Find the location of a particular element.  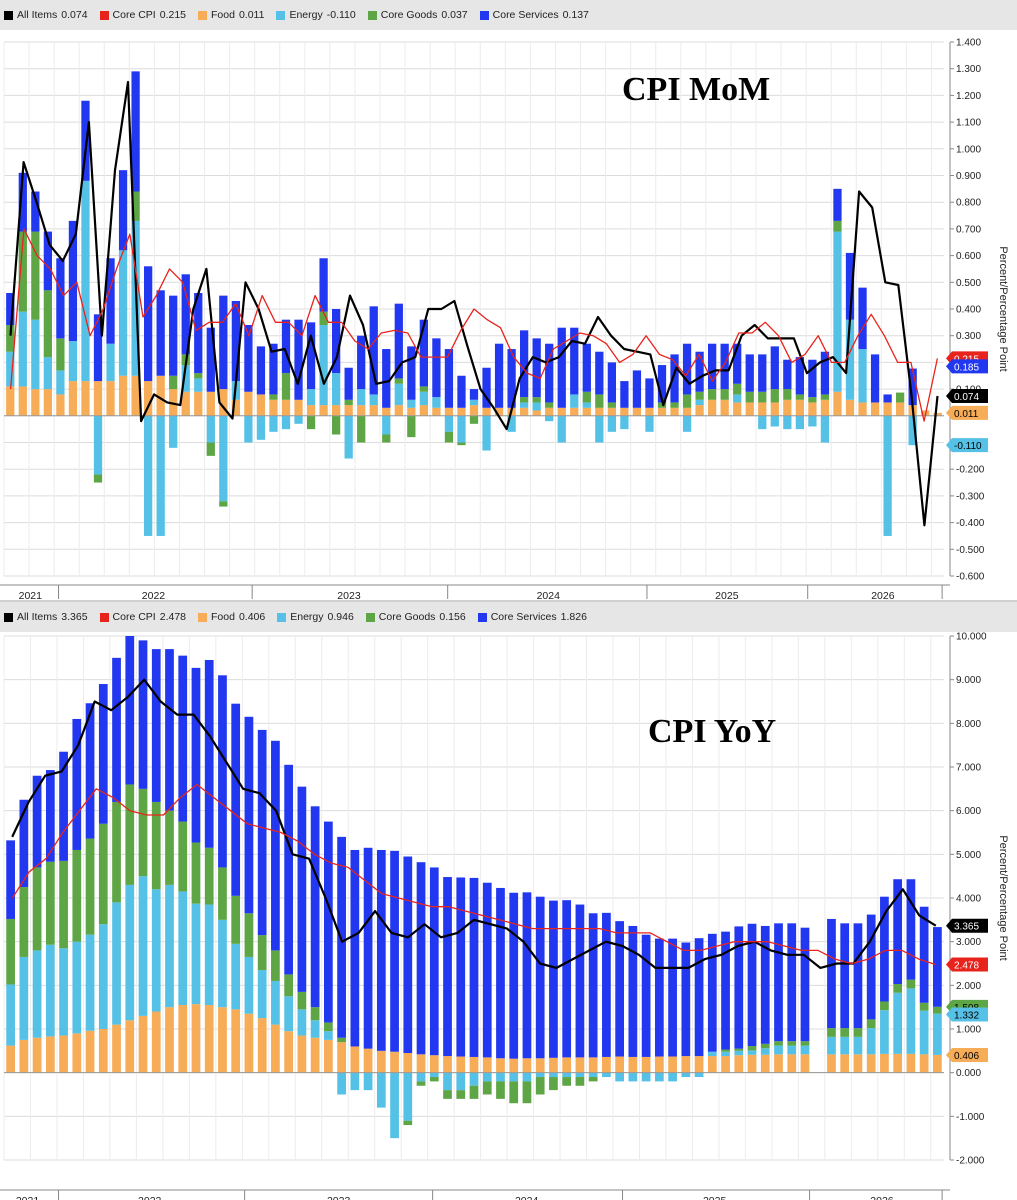

y-tick-label: -2.000 is located at coordinates (970, 1161).